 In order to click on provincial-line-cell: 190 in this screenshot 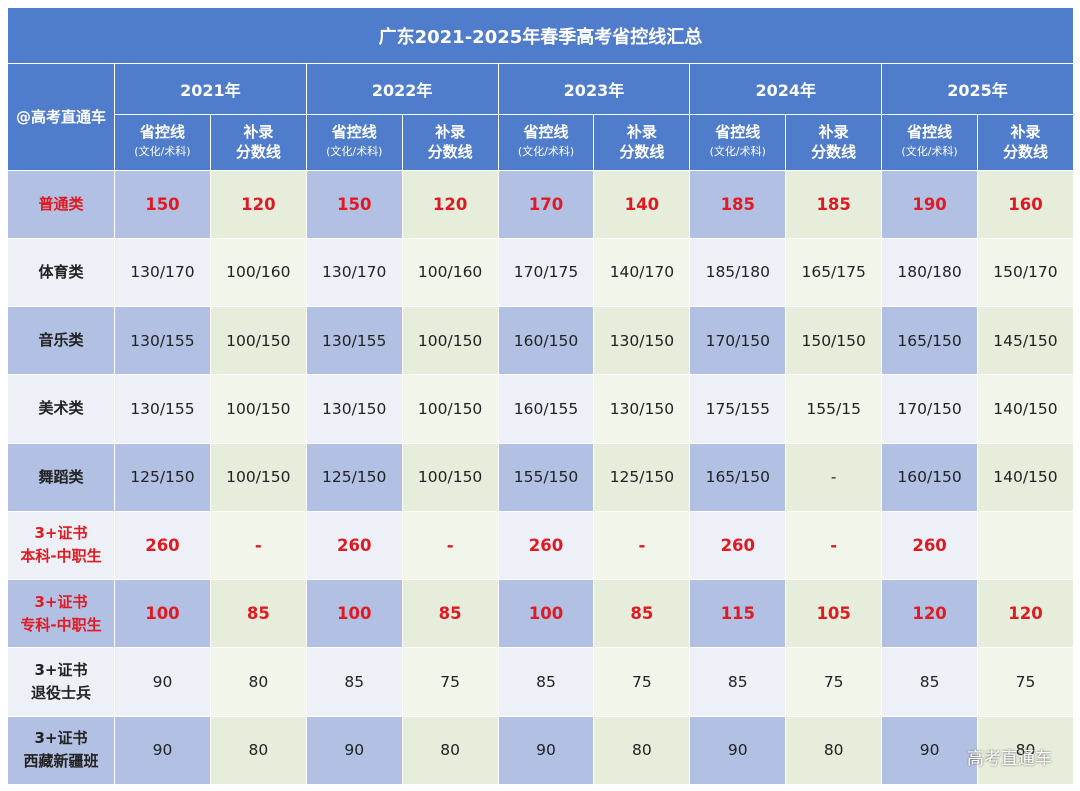, I will do `click(930, 204)`.